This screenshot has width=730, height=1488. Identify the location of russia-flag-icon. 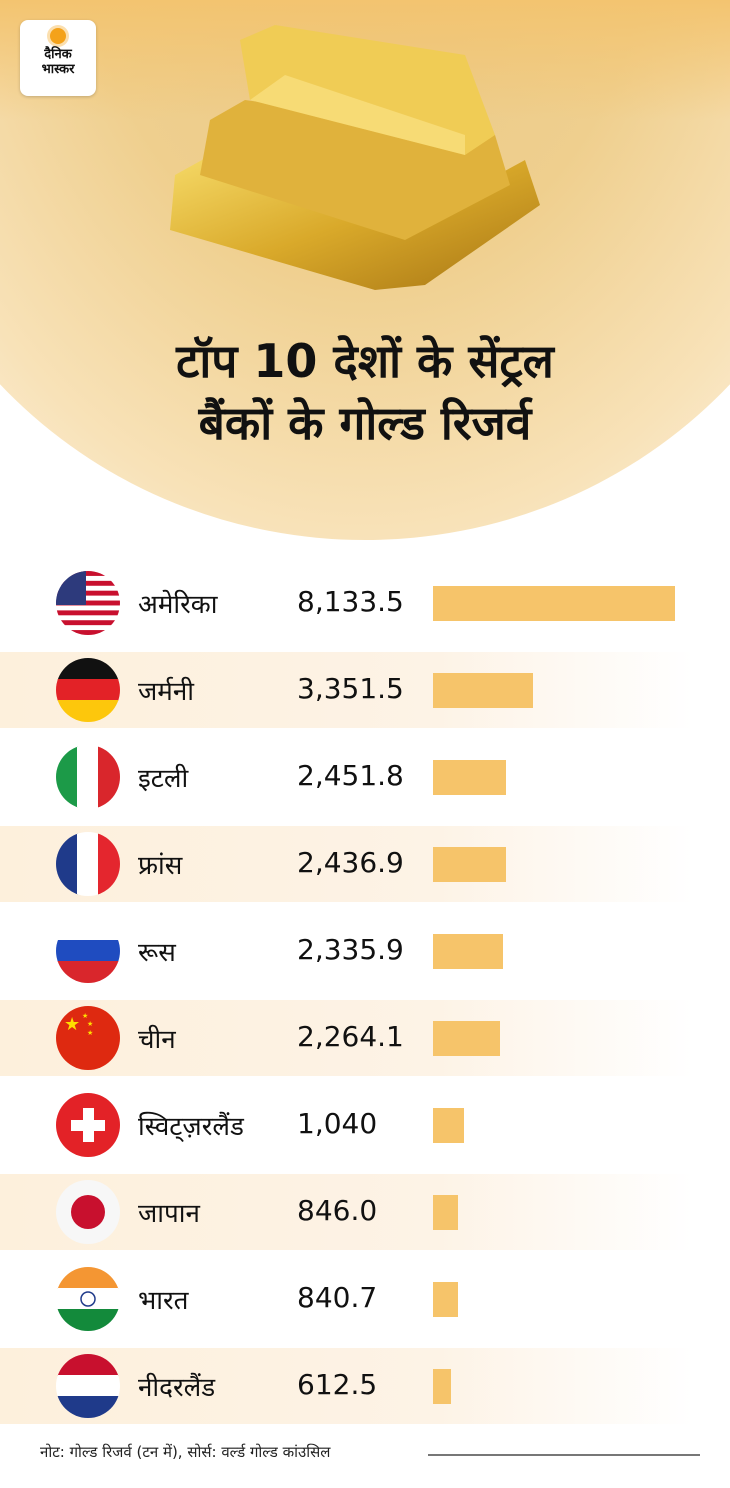
(88, 951).